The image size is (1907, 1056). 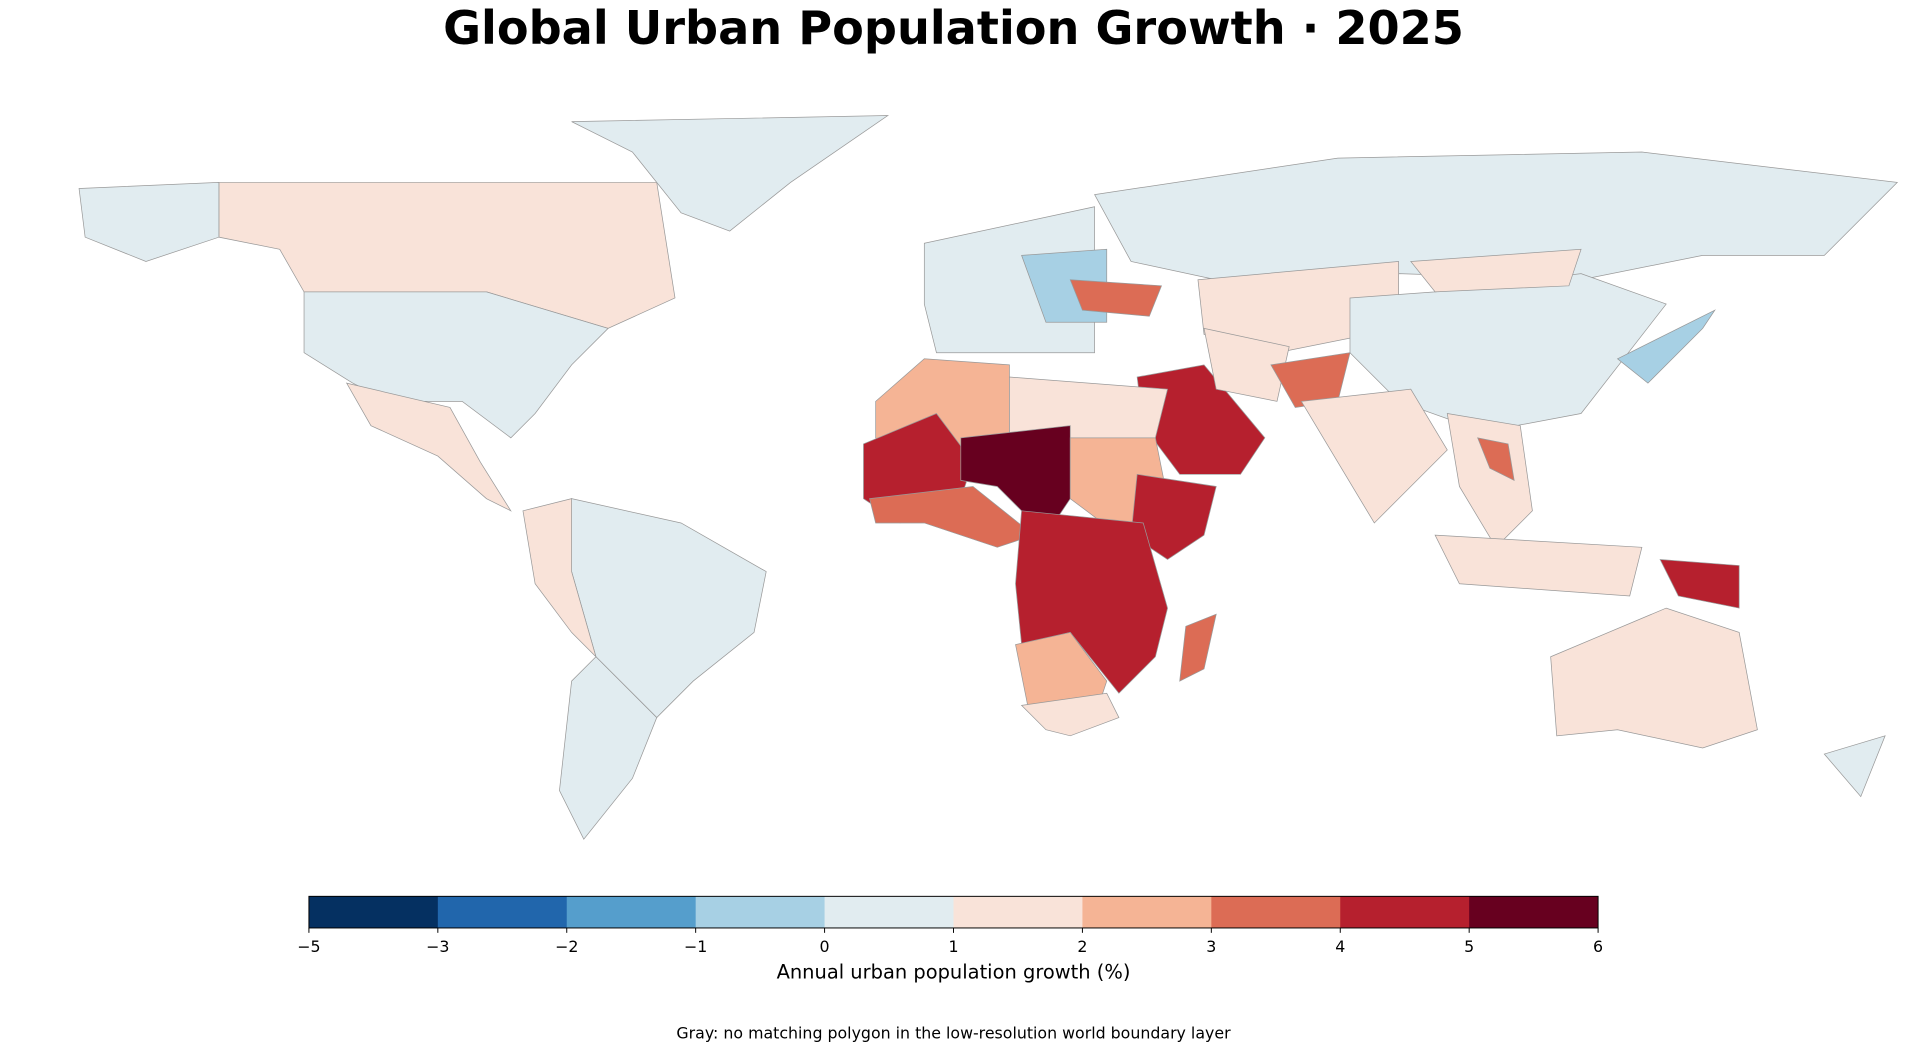 What do you see at coordinates (1469, 946) in the screenshot?
I see `colorbar-tick-label: 5` at bounding box center [1469, 946].